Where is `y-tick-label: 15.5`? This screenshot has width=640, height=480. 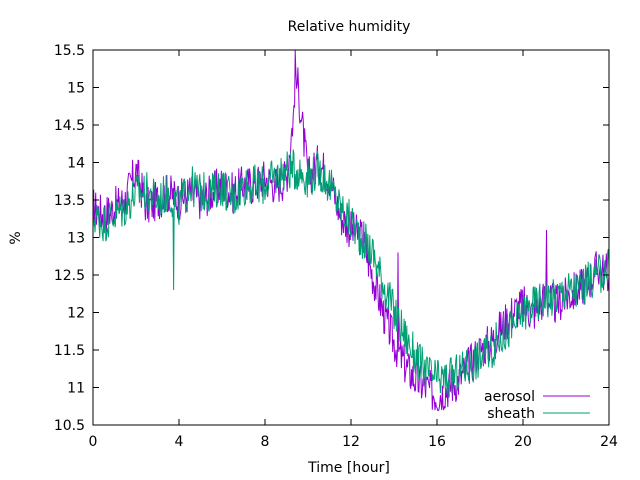 y-tick-label: 15.5 is located at coordinates (69, 51).